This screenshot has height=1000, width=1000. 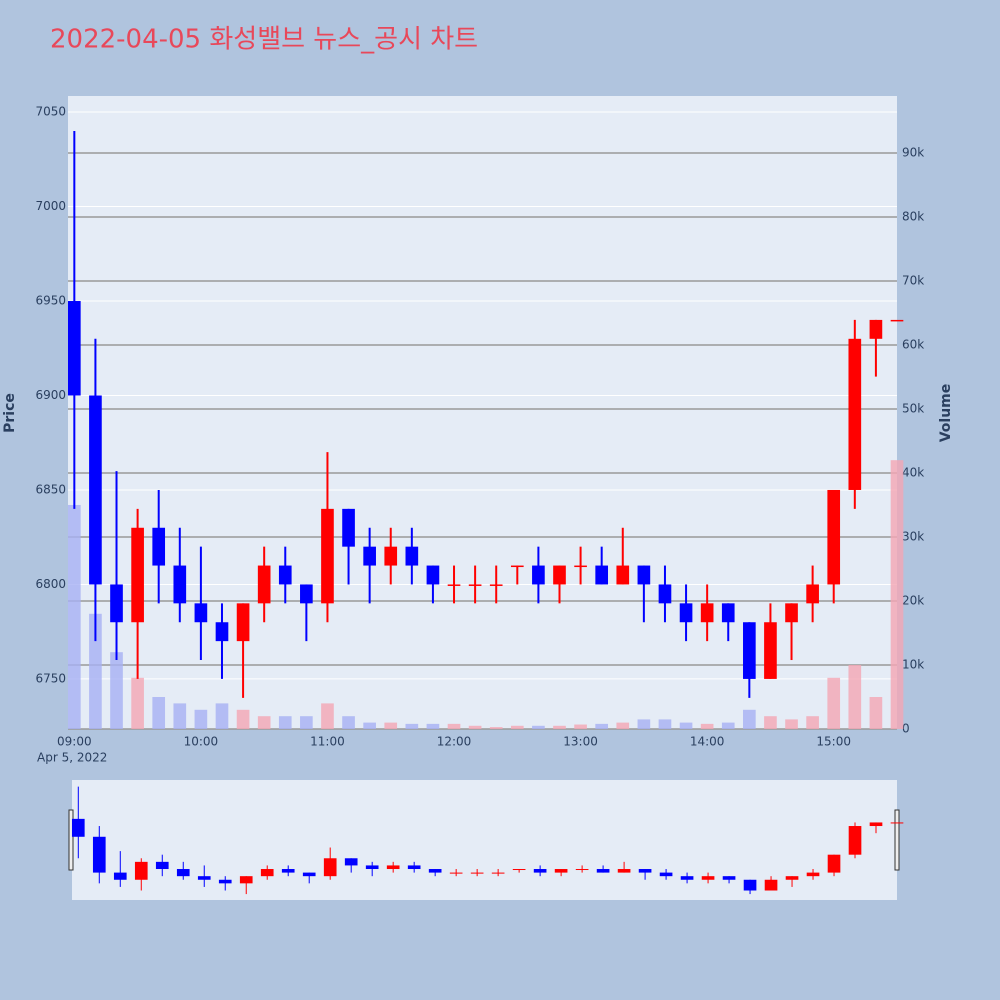 What do you see at coordinates (913, 280) in the screenshot?
I see `y2-tick-label: 70k` at bounding box center [913, 280].